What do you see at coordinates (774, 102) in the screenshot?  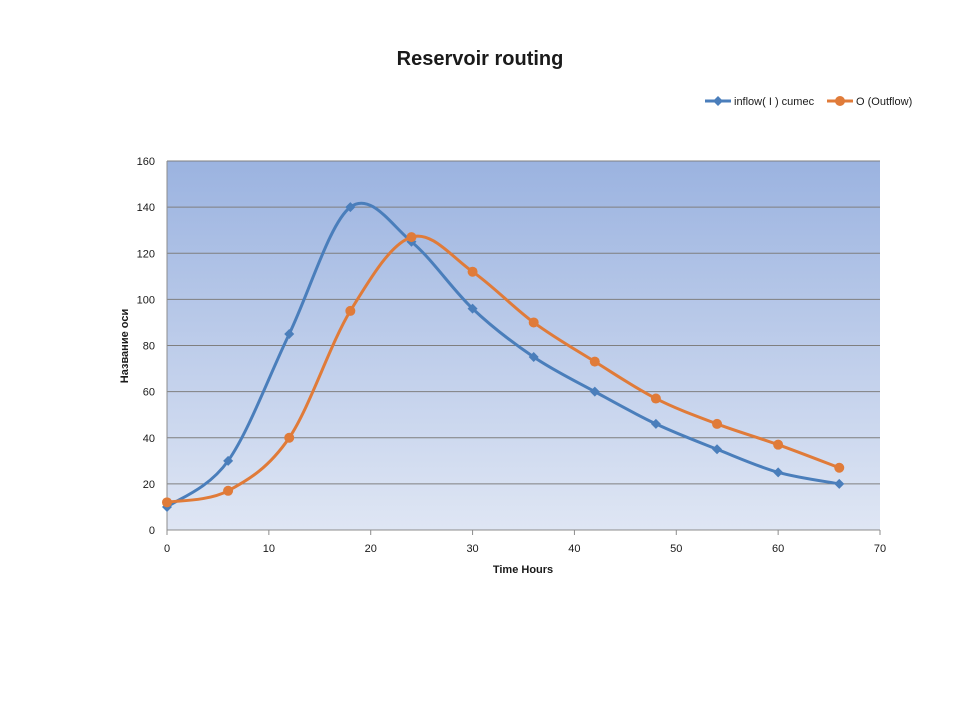 I see `legend-label: inflow( I ) cumec` at bounding box center [774, 102].